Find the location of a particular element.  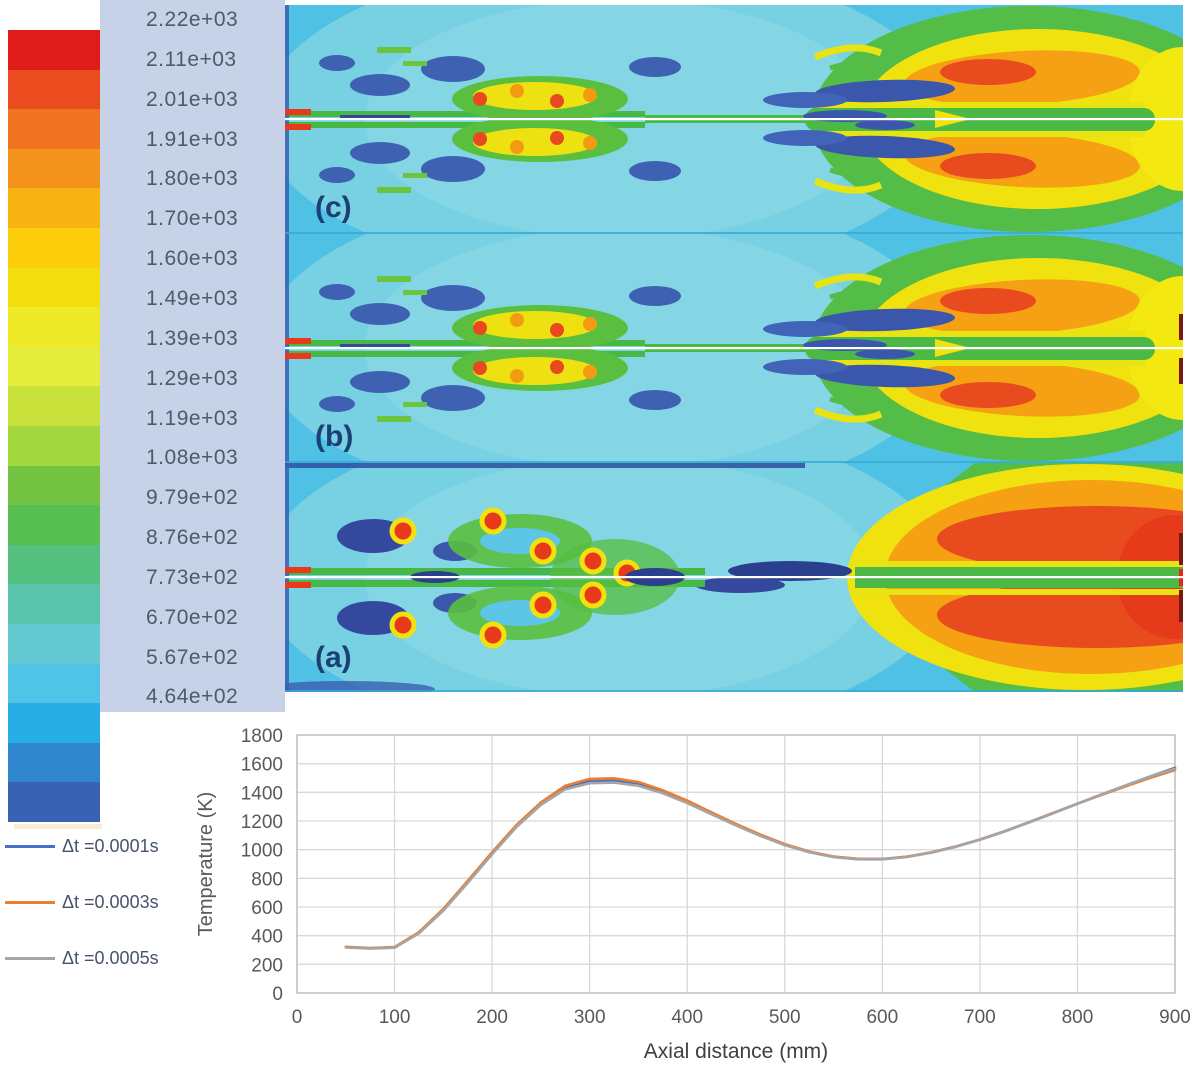

y-tick-label: 400 is located at coordinates (267, 937).